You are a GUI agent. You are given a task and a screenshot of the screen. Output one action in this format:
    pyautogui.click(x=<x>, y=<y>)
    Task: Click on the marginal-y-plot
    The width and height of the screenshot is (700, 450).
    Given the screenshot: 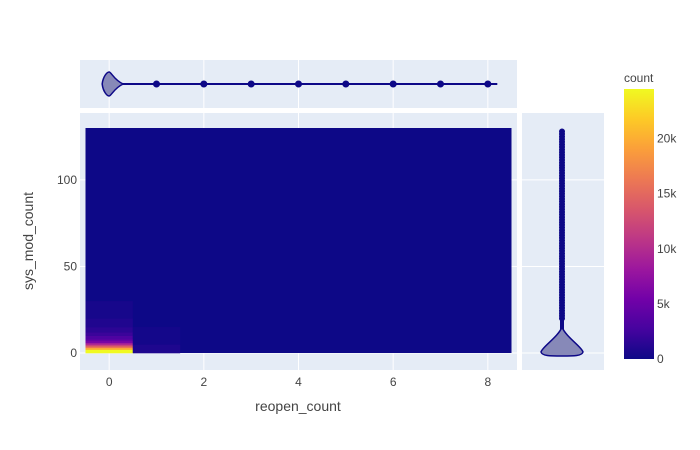 What is the action you would take?
    pyautogui.click(x=563, y=241)
    